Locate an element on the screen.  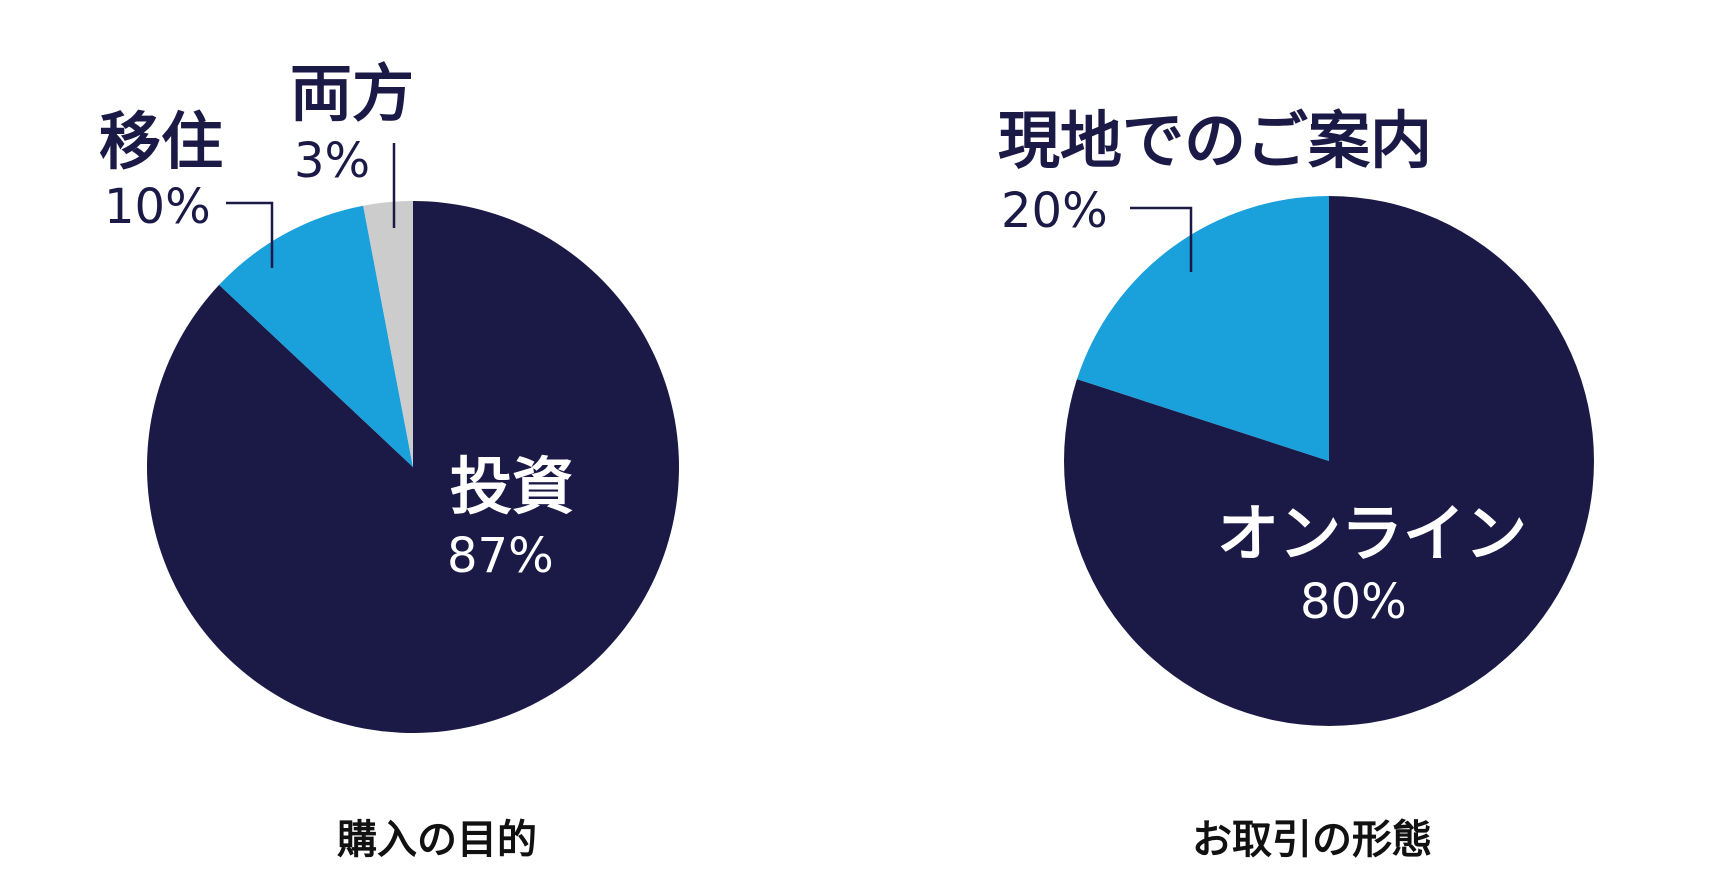
leader-line-relocation is located at coordinates (250, 234).